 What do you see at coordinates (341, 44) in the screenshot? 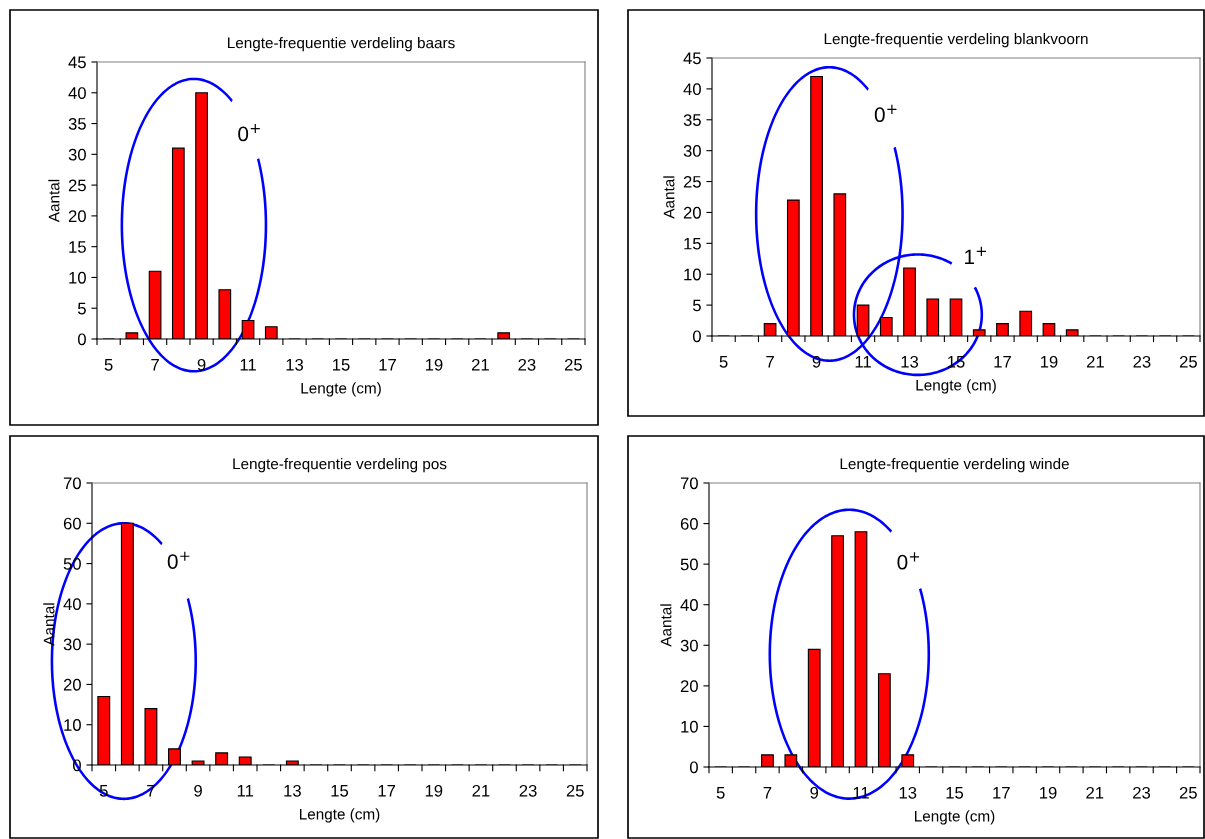
I see `chart-title: Lengte-frequentie verdeling baars` at bounding box center [341, 44].